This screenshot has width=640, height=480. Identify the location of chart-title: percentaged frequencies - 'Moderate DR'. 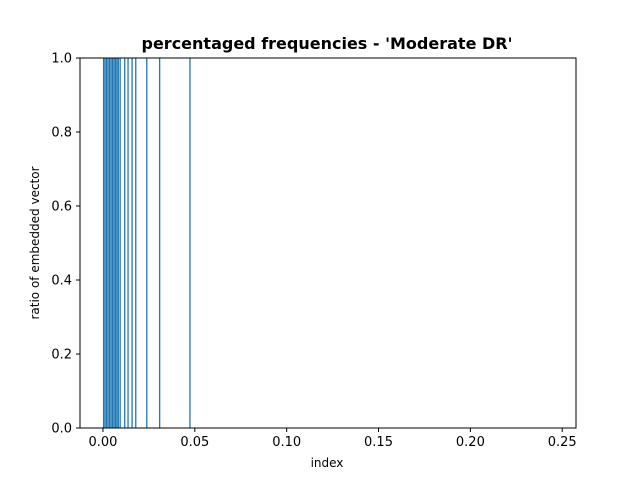
(327, 43).